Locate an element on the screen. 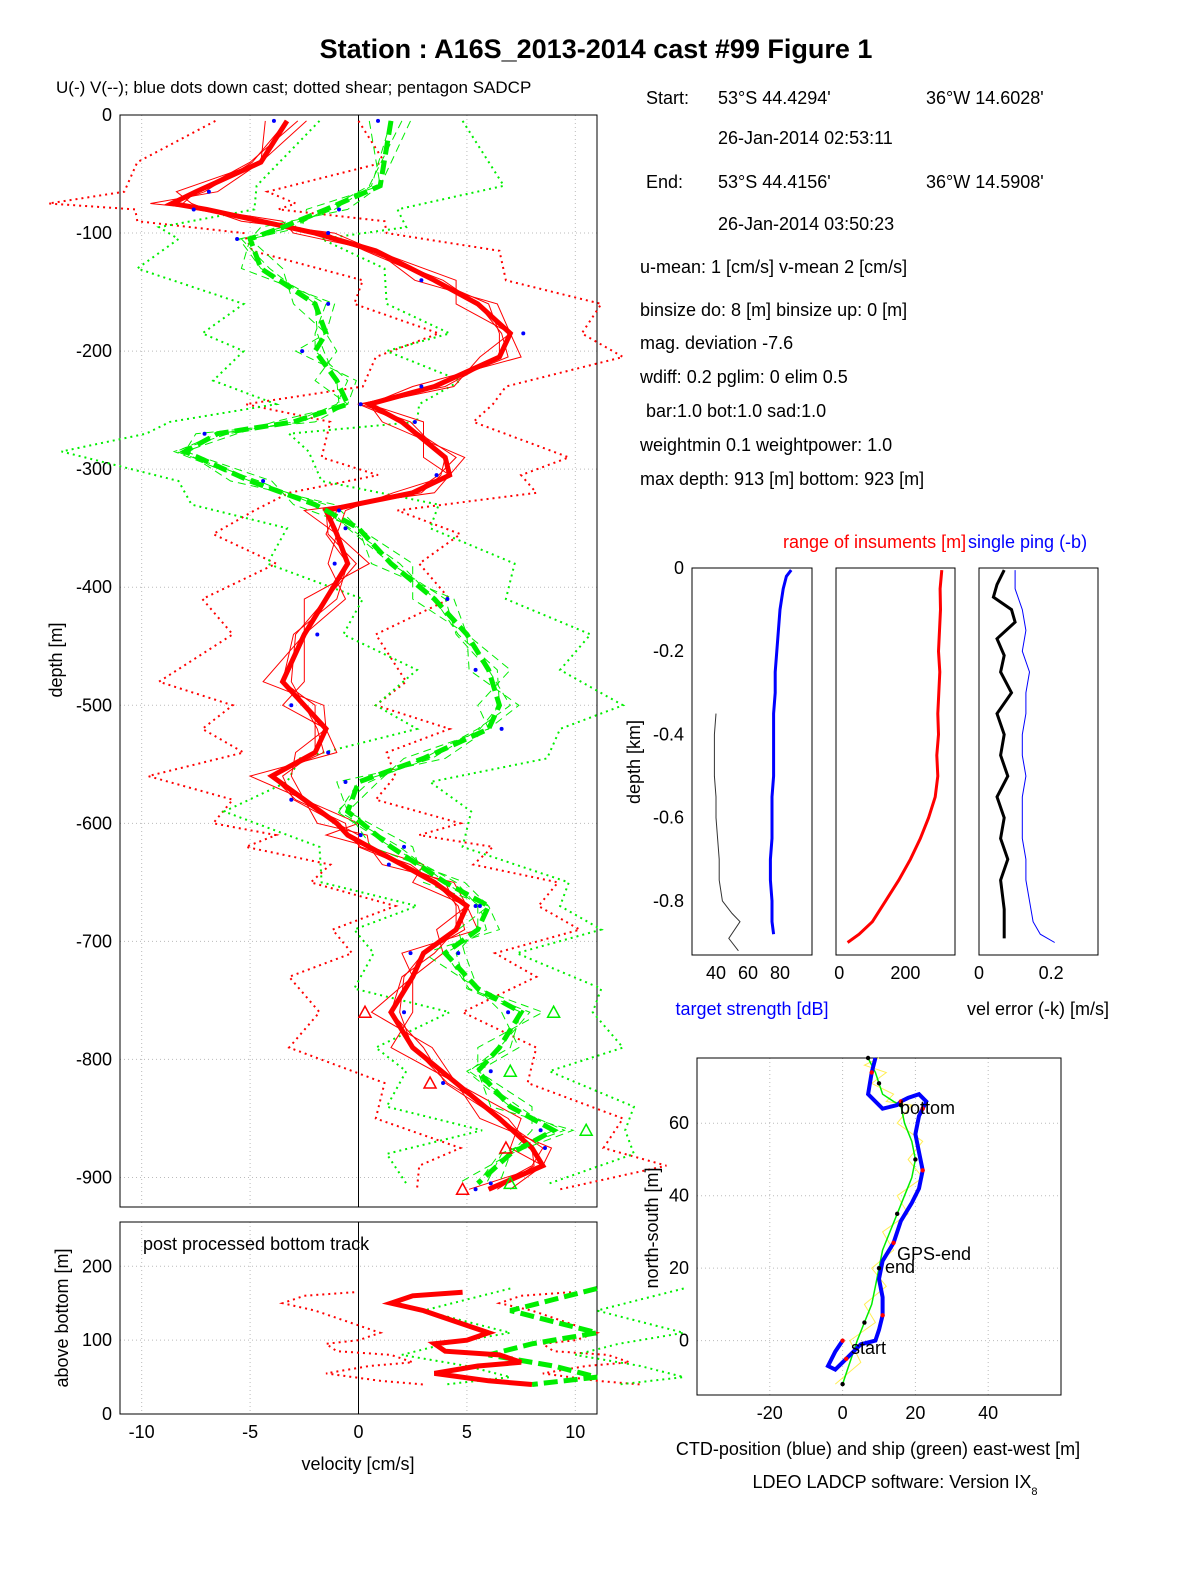 Image resolution: width=1200 pixels, height=1576 pixels. y-tick-label: 40 is located at coordinates (679, 1196).